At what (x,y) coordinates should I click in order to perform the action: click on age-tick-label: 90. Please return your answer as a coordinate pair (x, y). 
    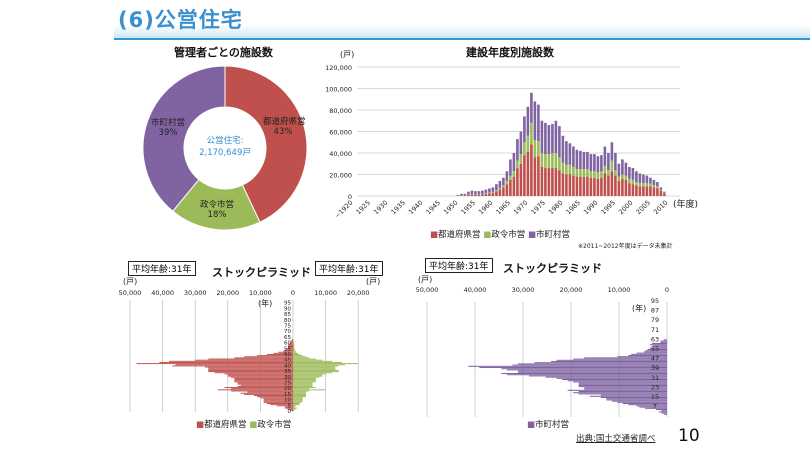
    Looking at the image, I should click on (287, 309).